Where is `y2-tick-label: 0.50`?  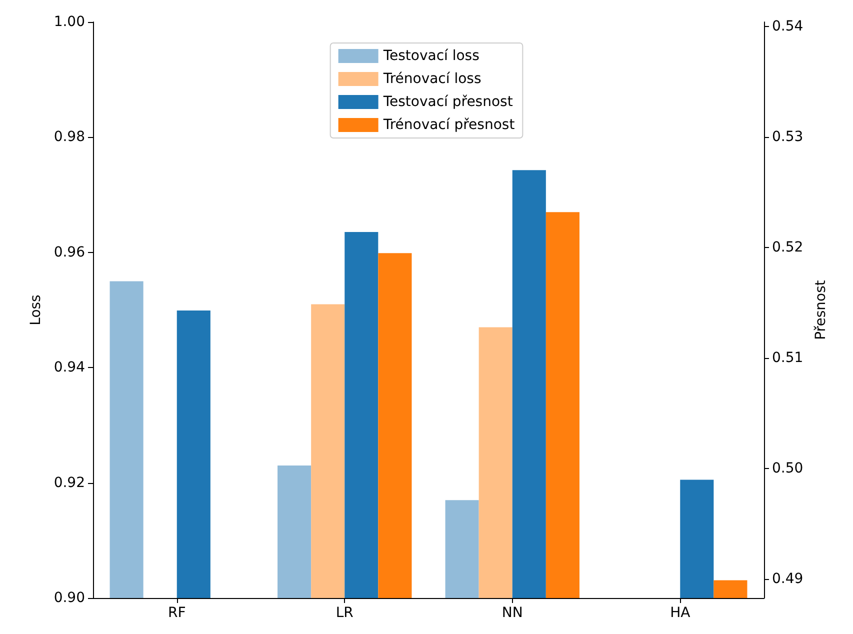 y2-tick-label: 0.50 is located at coordinates (788, 468).